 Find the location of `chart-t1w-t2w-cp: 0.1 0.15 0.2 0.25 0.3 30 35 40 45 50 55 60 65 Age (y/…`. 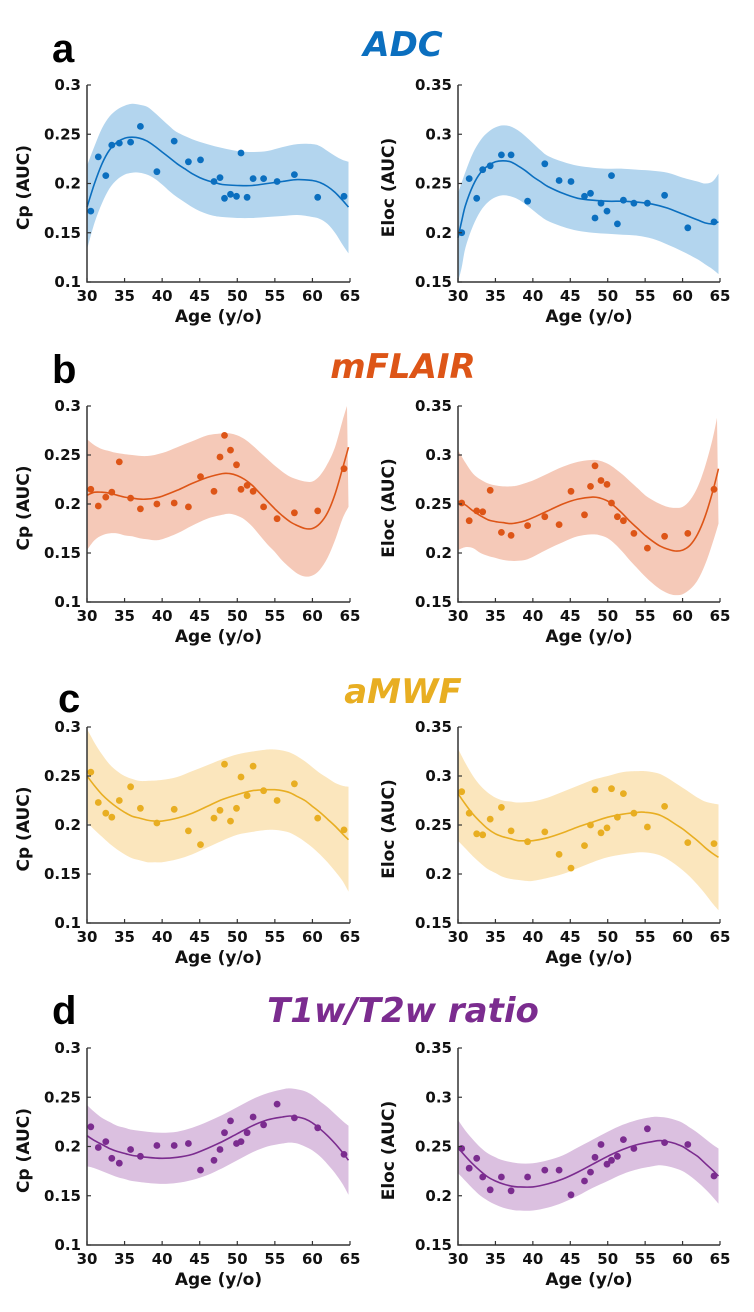

chart-t1w-t2w-cp: 0.1 0.15 0.2 0.25 0.3 30 35 40 45 50 55 60 65 Age (y/… is located at coordinates (187, 1164).